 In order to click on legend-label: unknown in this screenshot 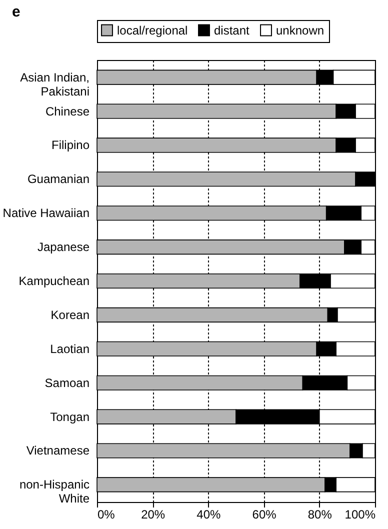, I will do `click(300, 30)`.